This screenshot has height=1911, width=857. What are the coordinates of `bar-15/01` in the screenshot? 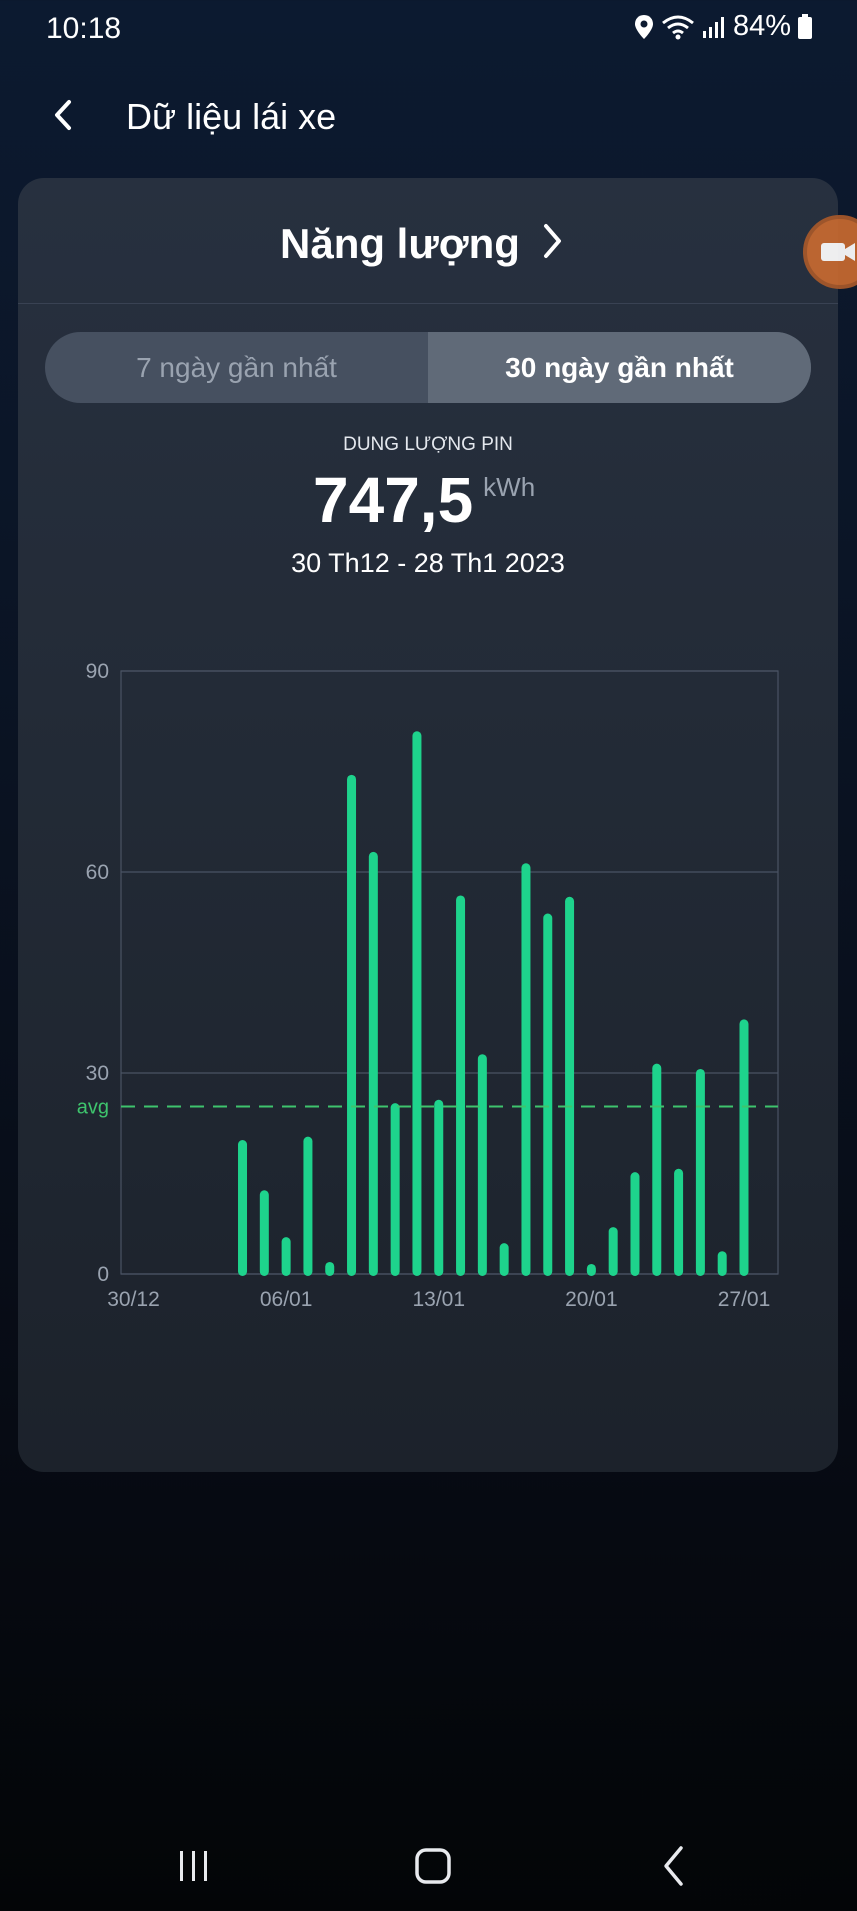 It's located at (482, 1165).